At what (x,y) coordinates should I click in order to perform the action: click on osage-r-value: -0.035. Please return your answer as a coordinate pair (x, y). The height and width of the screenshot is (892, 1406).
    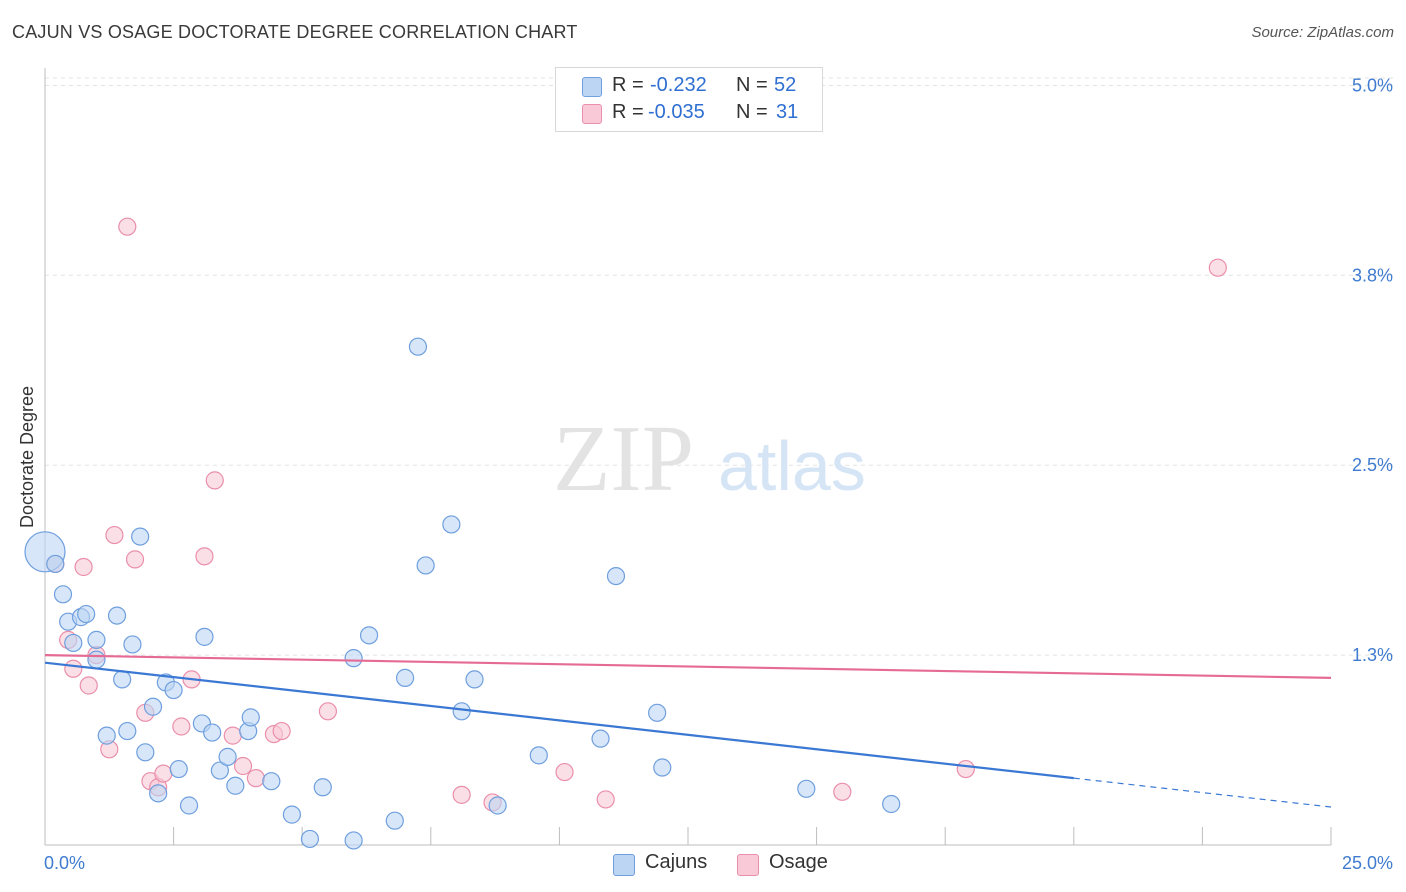
    Looking at the image, I should click on (676, 112).